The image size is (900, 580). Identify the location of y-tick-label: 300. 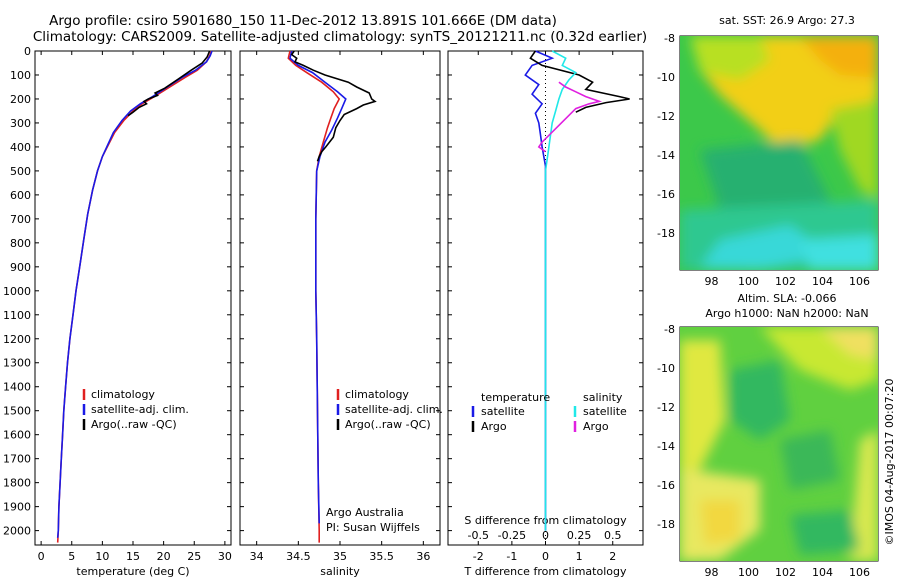
(20, 123).